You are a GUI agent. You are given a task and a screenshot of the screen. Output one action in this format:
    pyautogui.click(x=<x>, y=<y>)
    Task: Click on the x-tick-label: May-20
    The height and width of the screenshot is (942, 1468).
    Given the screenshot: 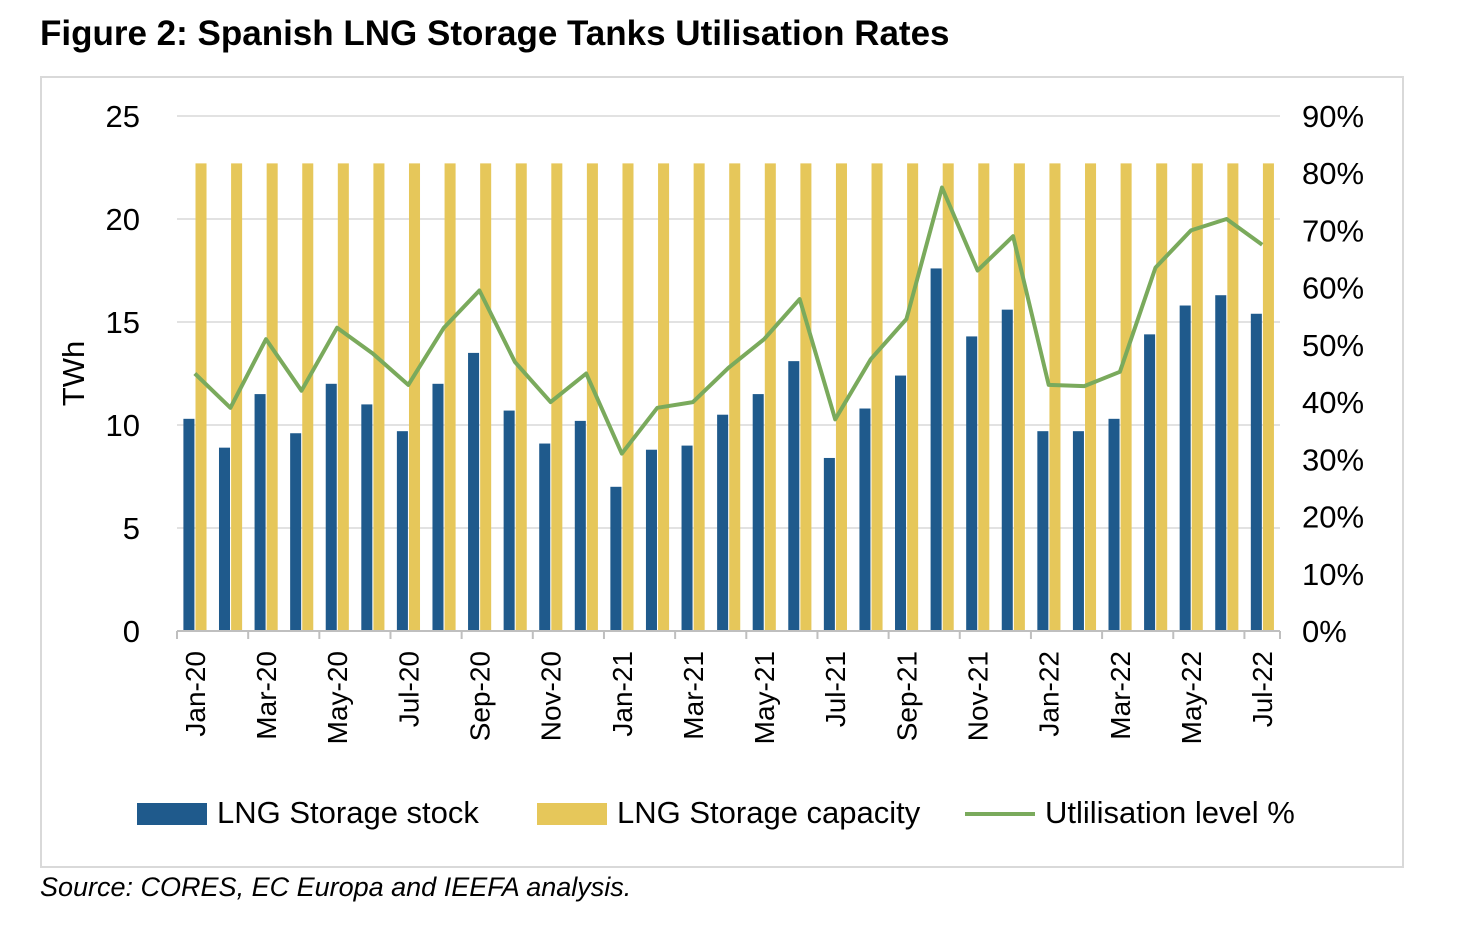 What is the action you would take?
    pyautogui.click(x=337, y=697)
    